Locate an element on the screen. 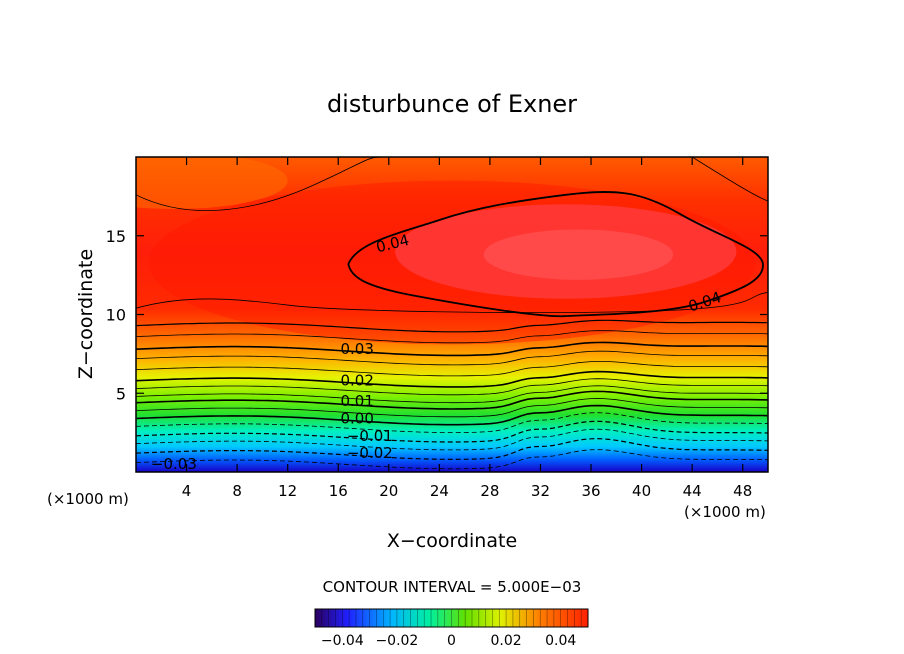 The width and height of the screenshot is (904, 654). colorbar-tick-labels: −0.04 −0.02 0 0.02 0.04 is located at coordinates (449, 641).